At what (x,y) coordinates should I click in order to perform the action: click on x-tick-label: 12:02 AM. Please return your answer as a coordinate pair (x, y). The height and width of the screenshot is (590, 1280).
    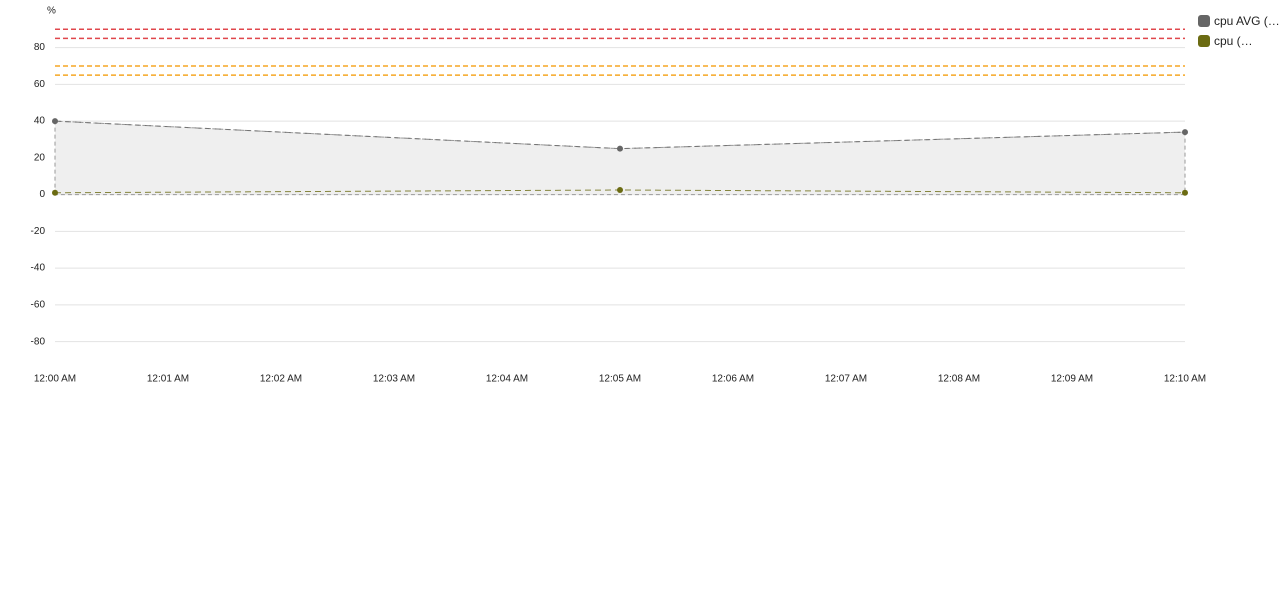
    Looking at the image, I should click on (281, 379).